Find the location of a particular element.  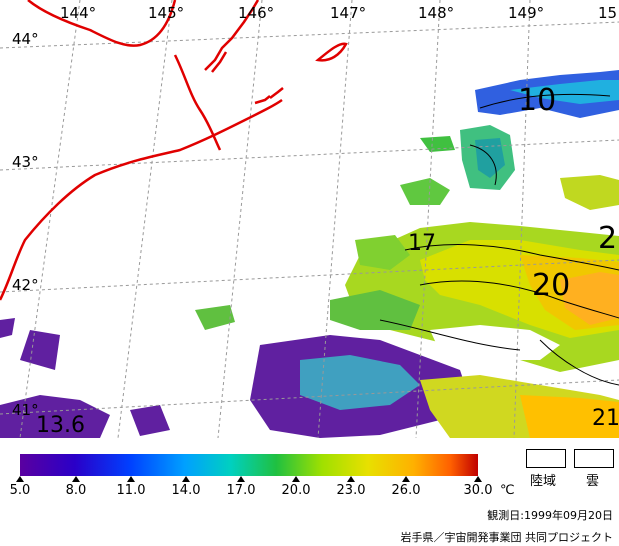

contour-label: 21 is located at coordinates (605, 418).